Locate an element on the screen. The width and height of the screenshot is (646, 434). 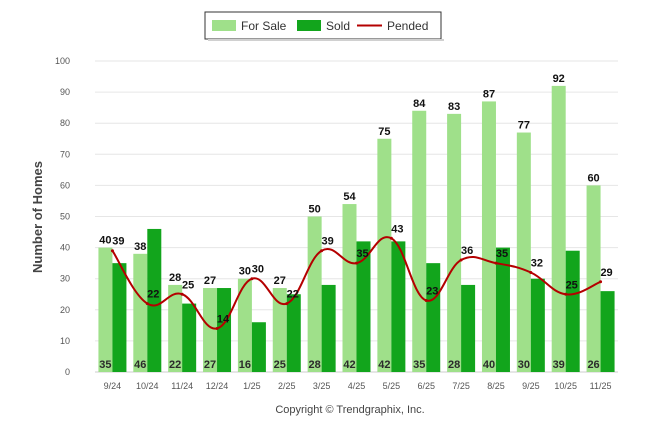
pended-label: 43 is located at coordinates (397, 229).